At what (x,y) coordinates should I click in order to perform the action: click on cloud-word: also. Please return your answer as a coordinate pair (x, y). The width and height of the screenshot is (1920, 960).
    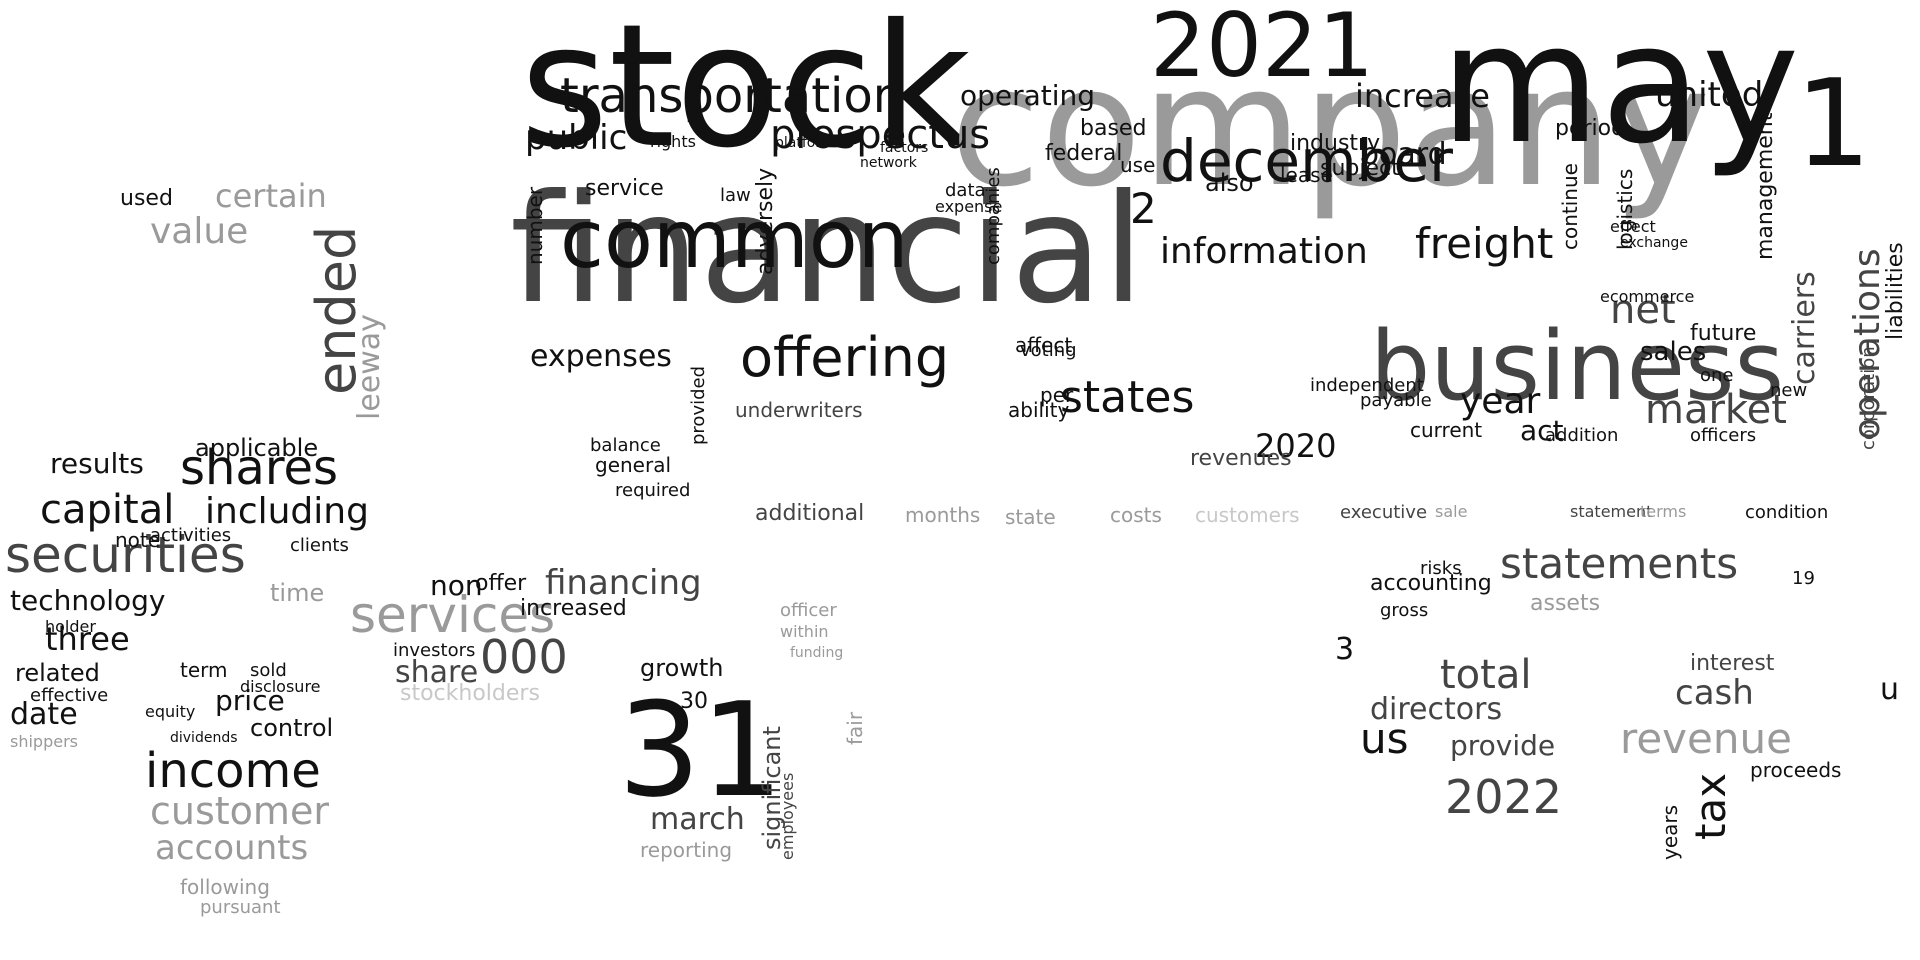
    Looking at the image, I should click on (1229, 183).